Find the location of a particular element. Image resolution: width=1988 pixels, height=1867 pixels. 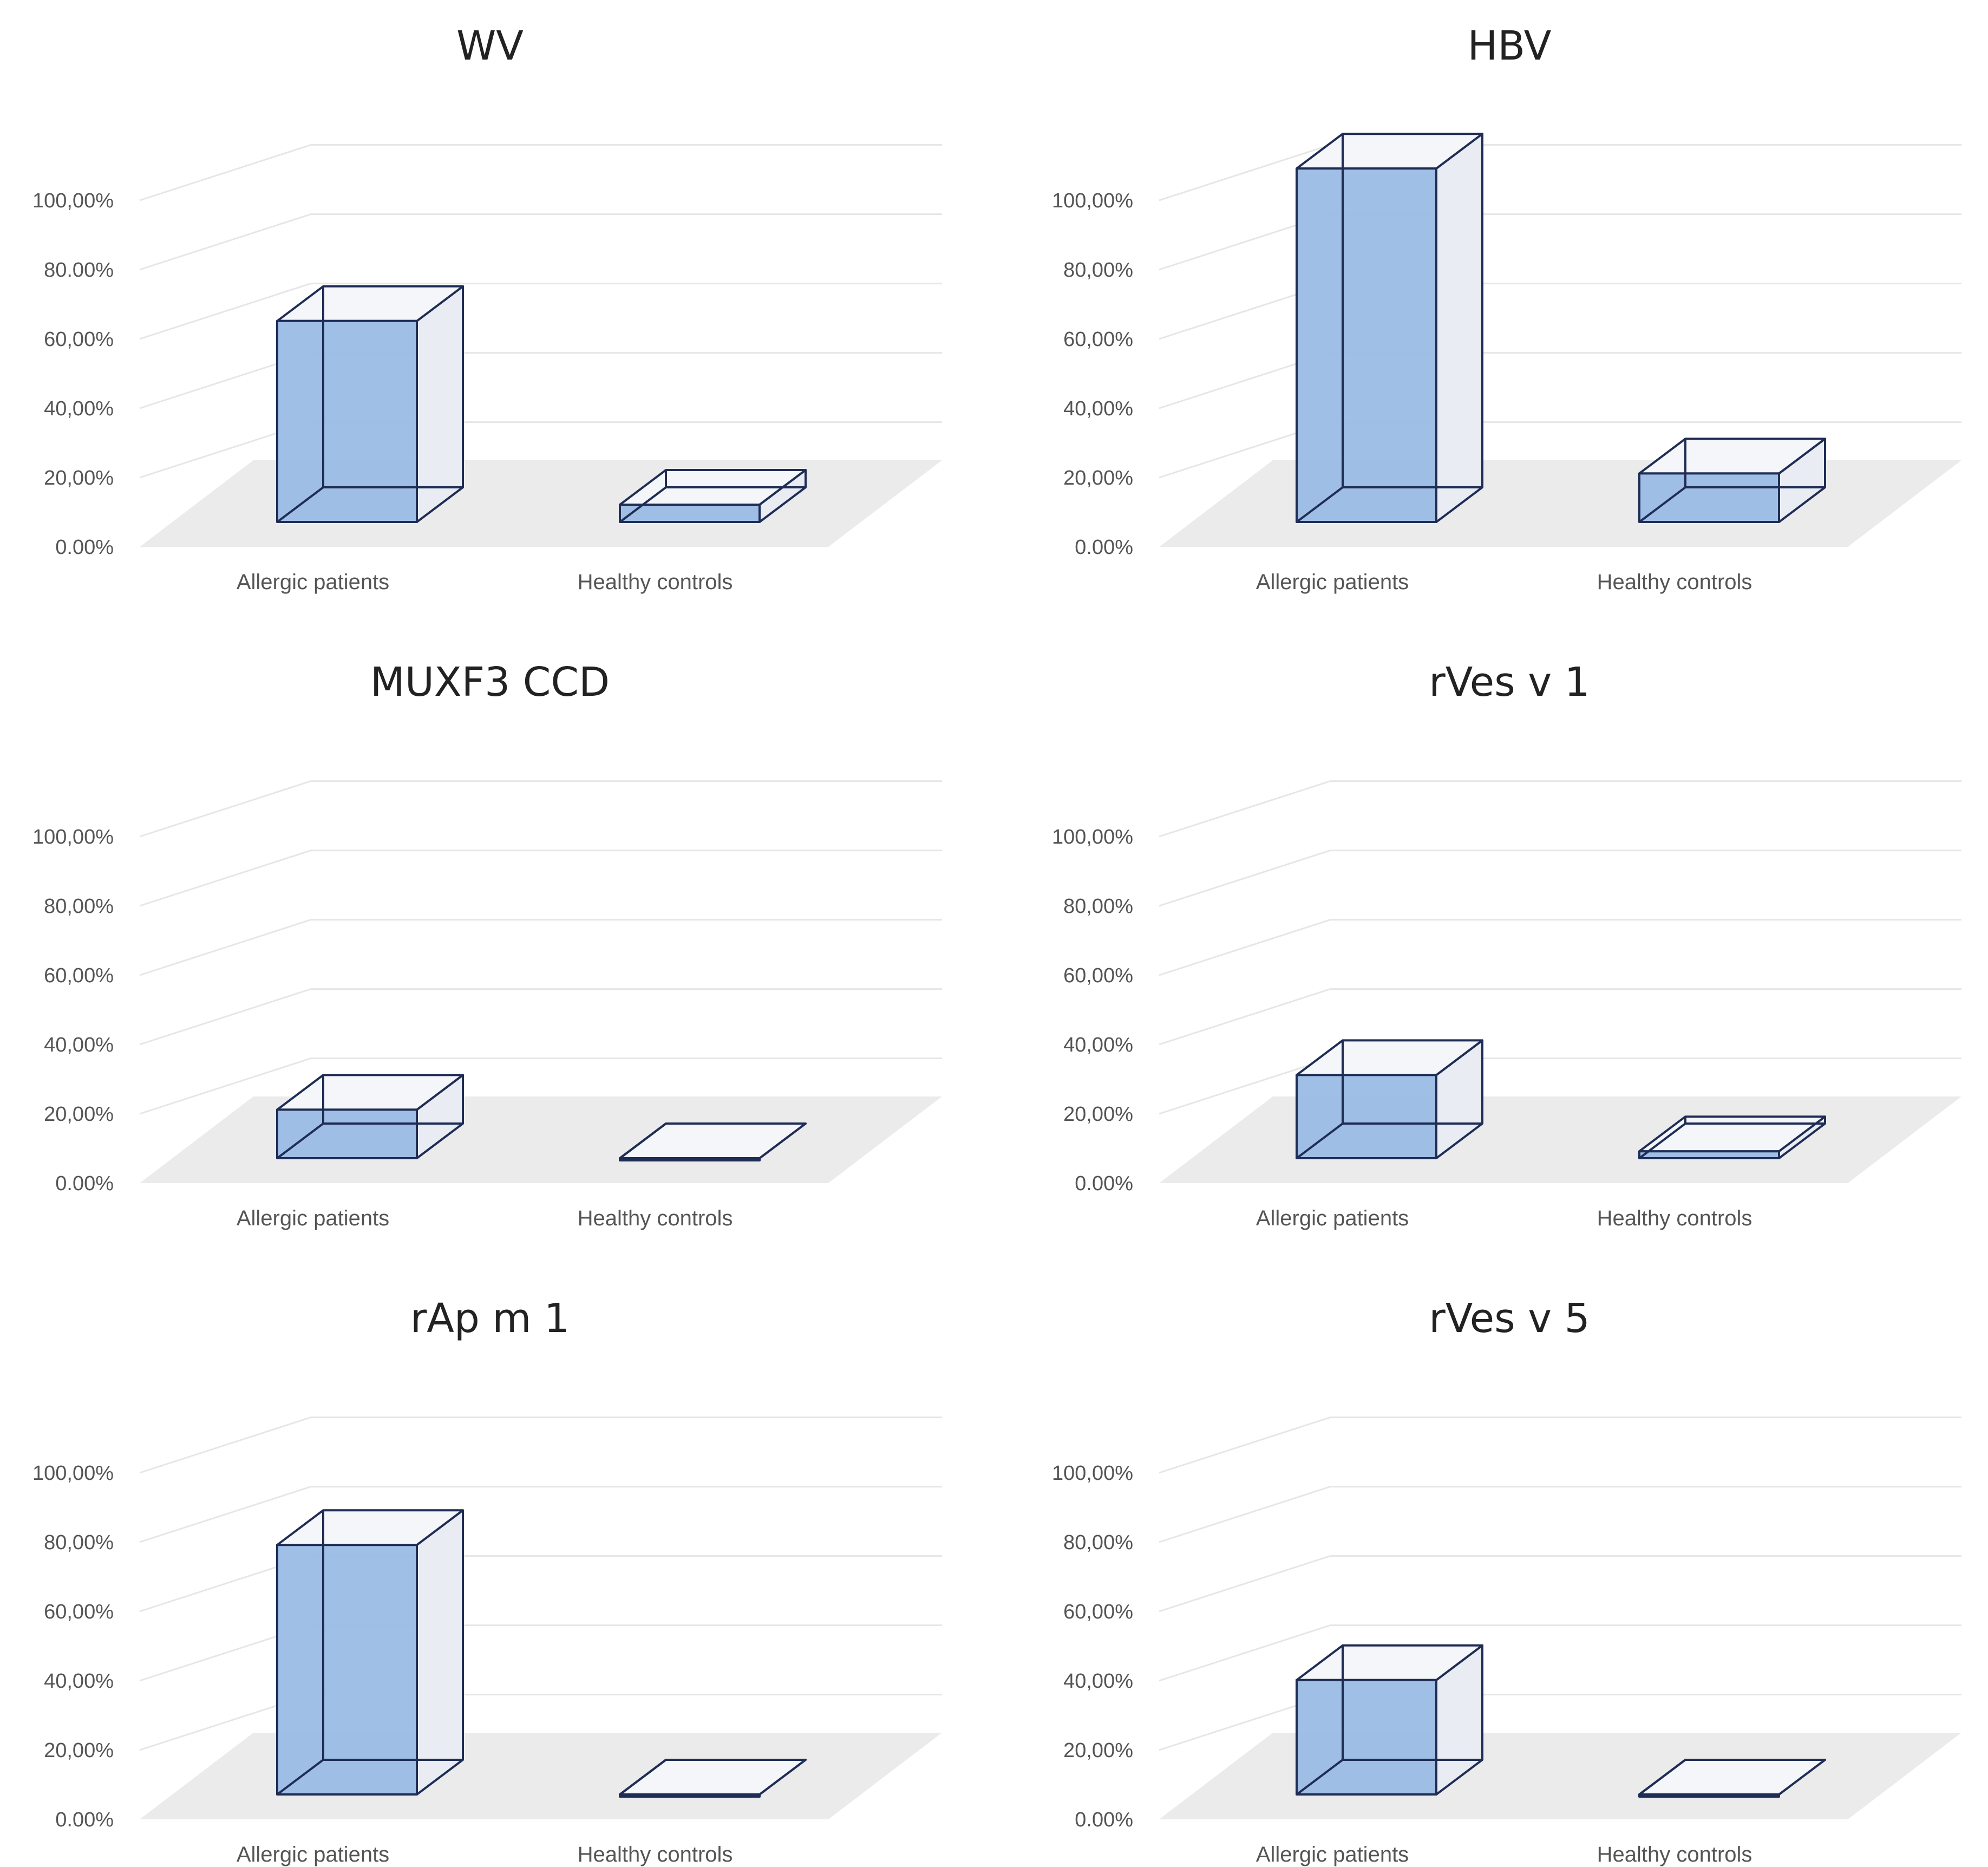

chart-title: MUXF3 CCD is located at coordinates (490, 682).